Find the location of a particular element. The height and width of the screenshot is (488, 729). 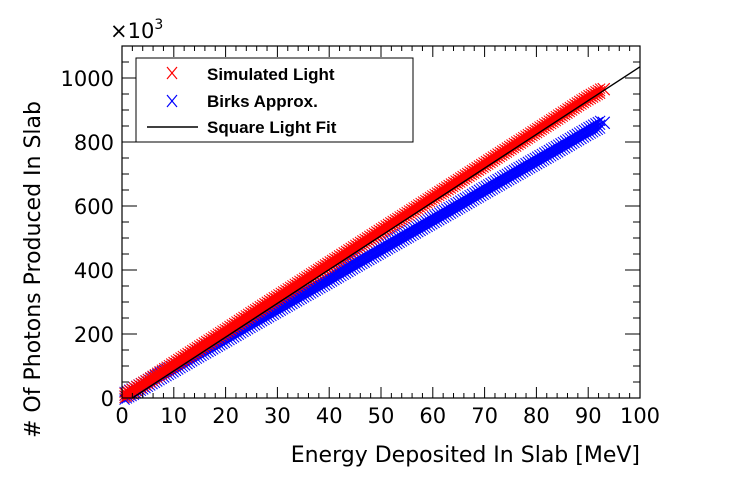

y-tick-label: 1000 is located at coordinates (87, 79).